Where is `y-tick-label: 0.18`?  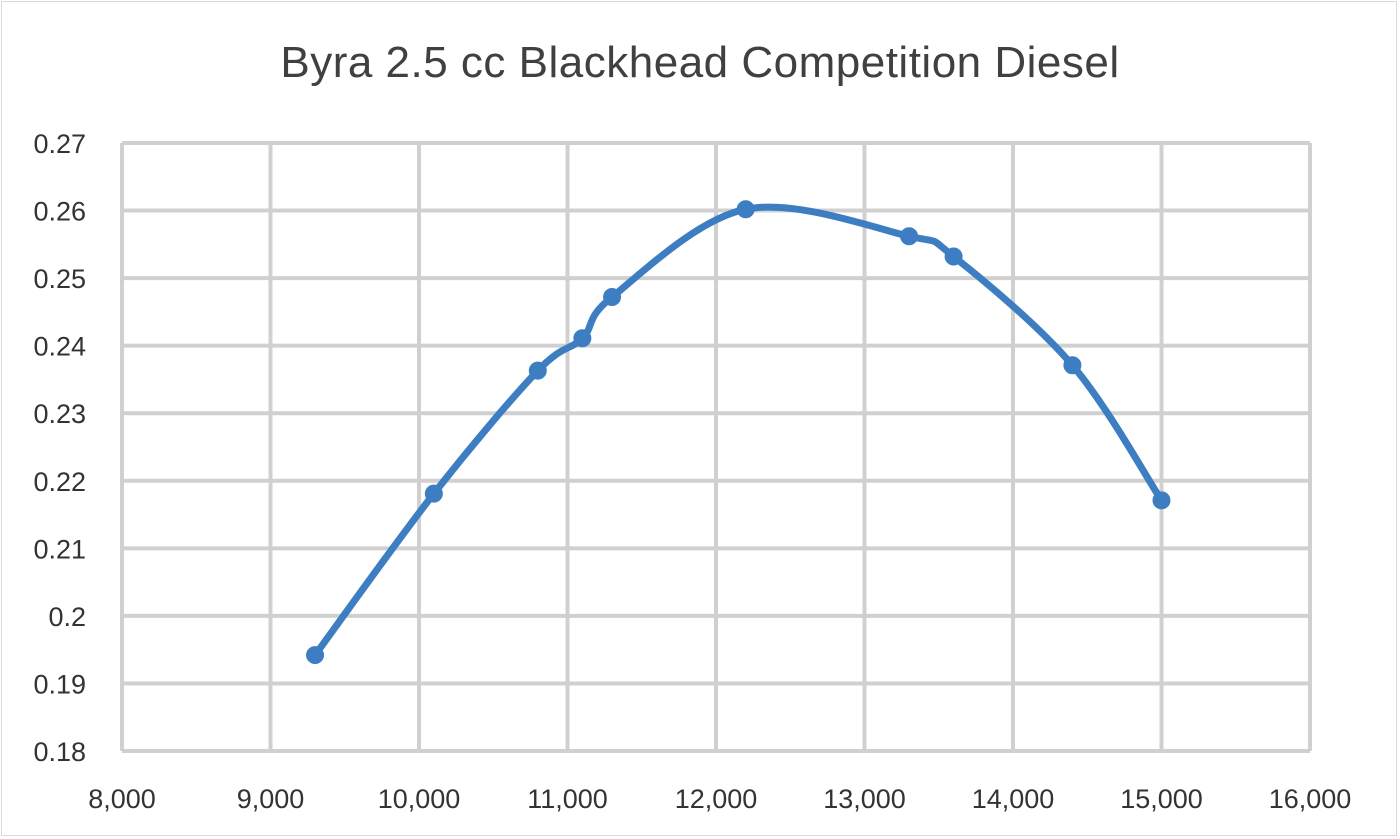
y-tick-label: 0.18 is located at coordinates (59, 752).